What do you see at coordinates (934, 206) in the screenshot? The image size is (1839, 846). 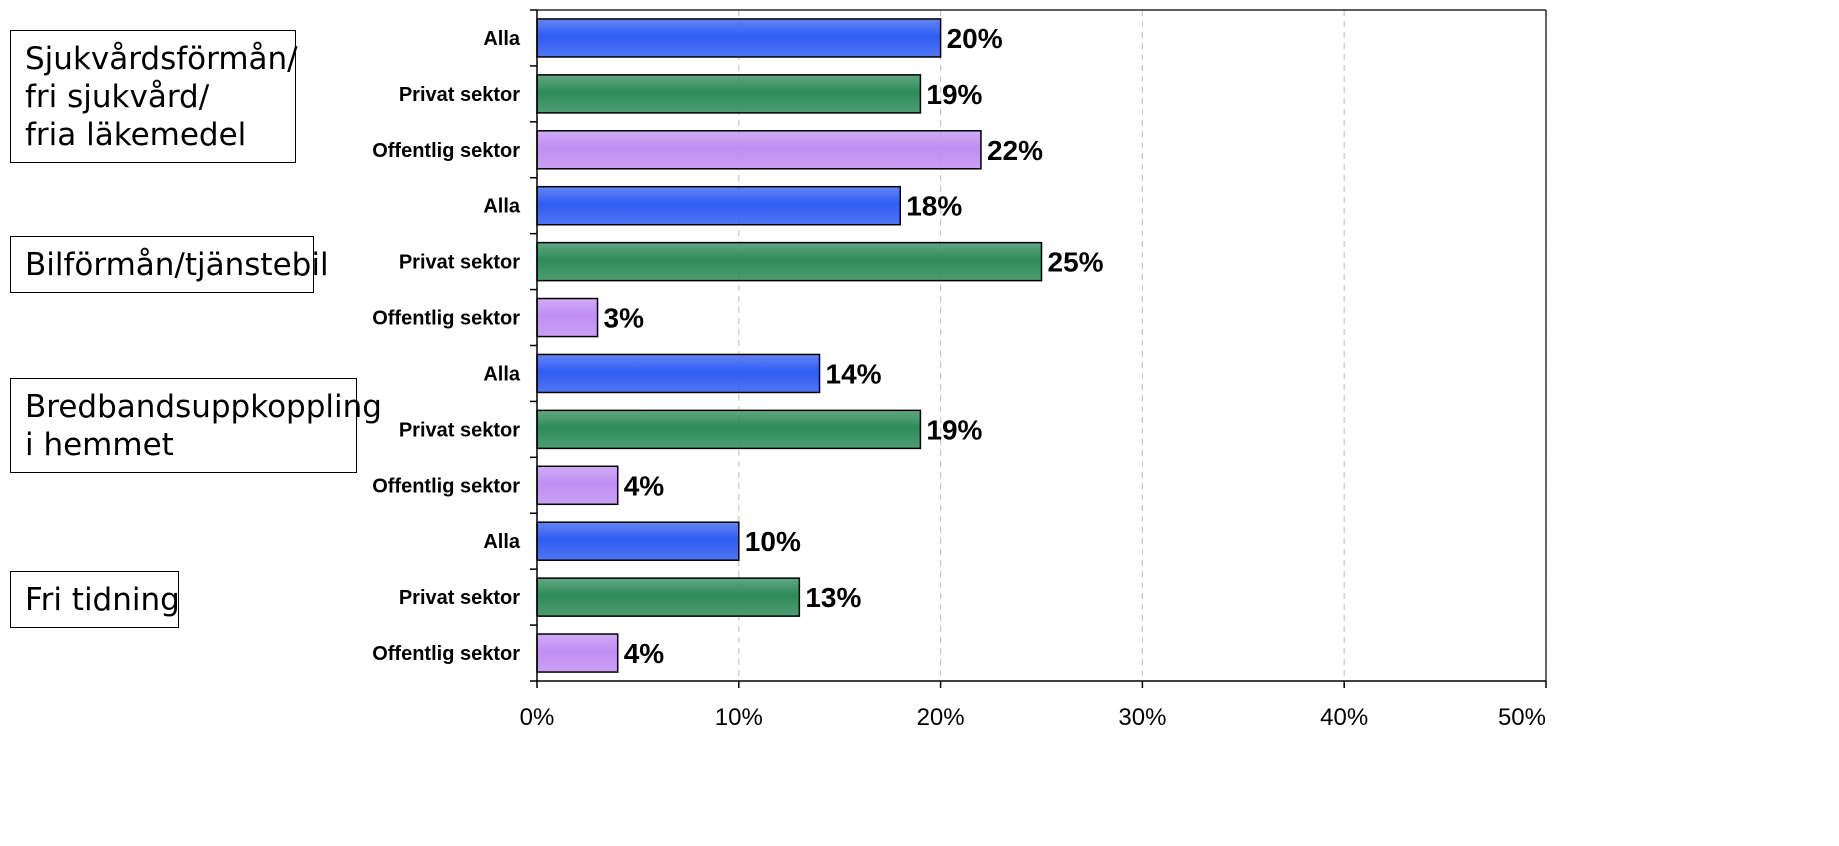 I see `data-label: 18%` at bounding box center [934, 206].